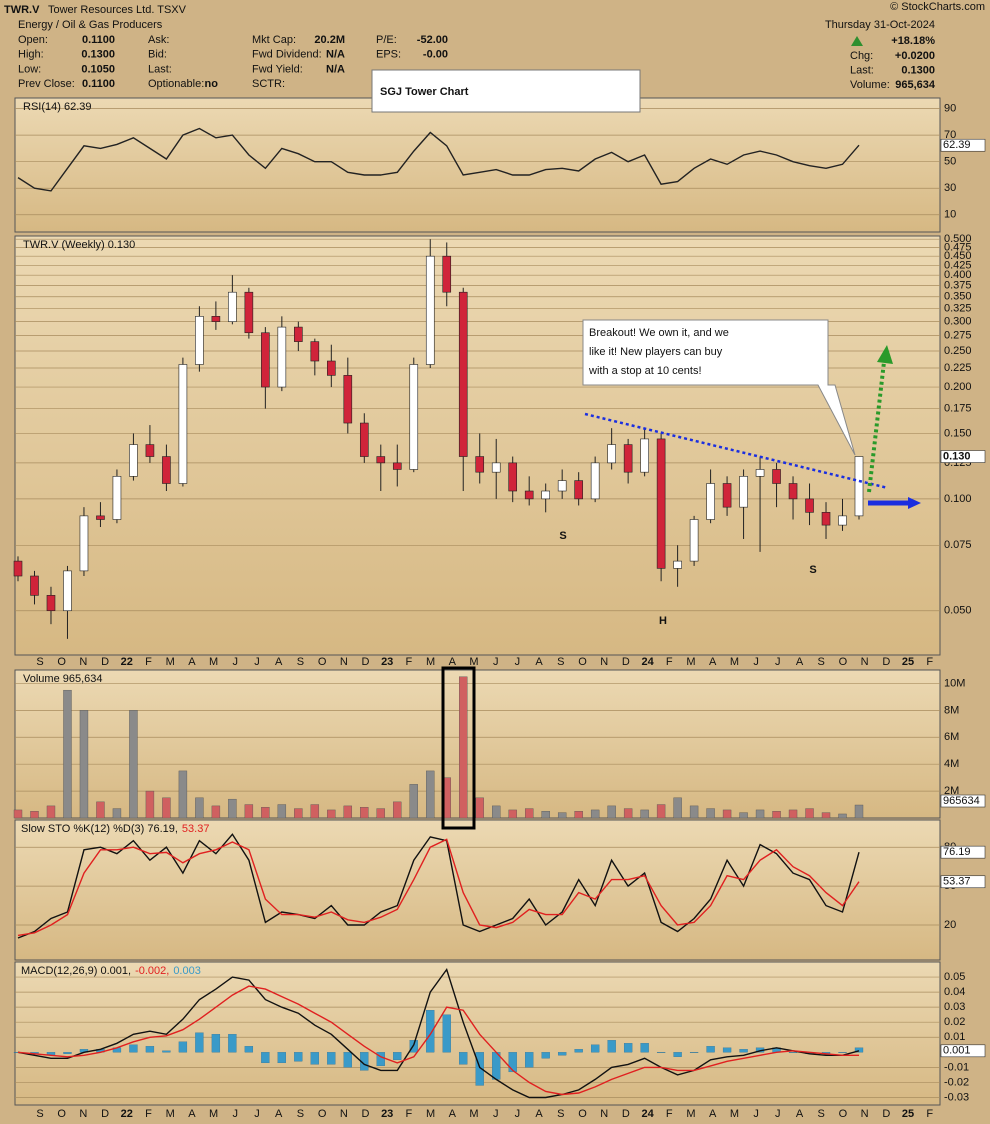 The image size is (990, 1124). I want to click on panel-background, so click(477, 890).